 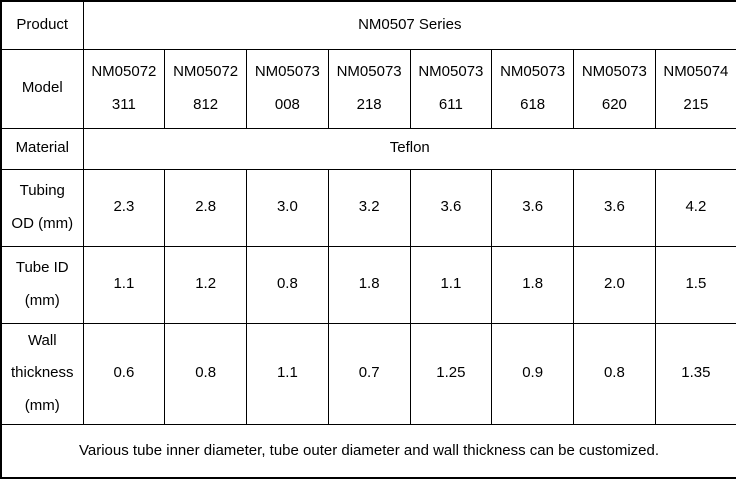 What do you see at coordinates (532, 88) in the screenshot?
I see `model-cell: NM05073 618` at bounding box center [532, 88].